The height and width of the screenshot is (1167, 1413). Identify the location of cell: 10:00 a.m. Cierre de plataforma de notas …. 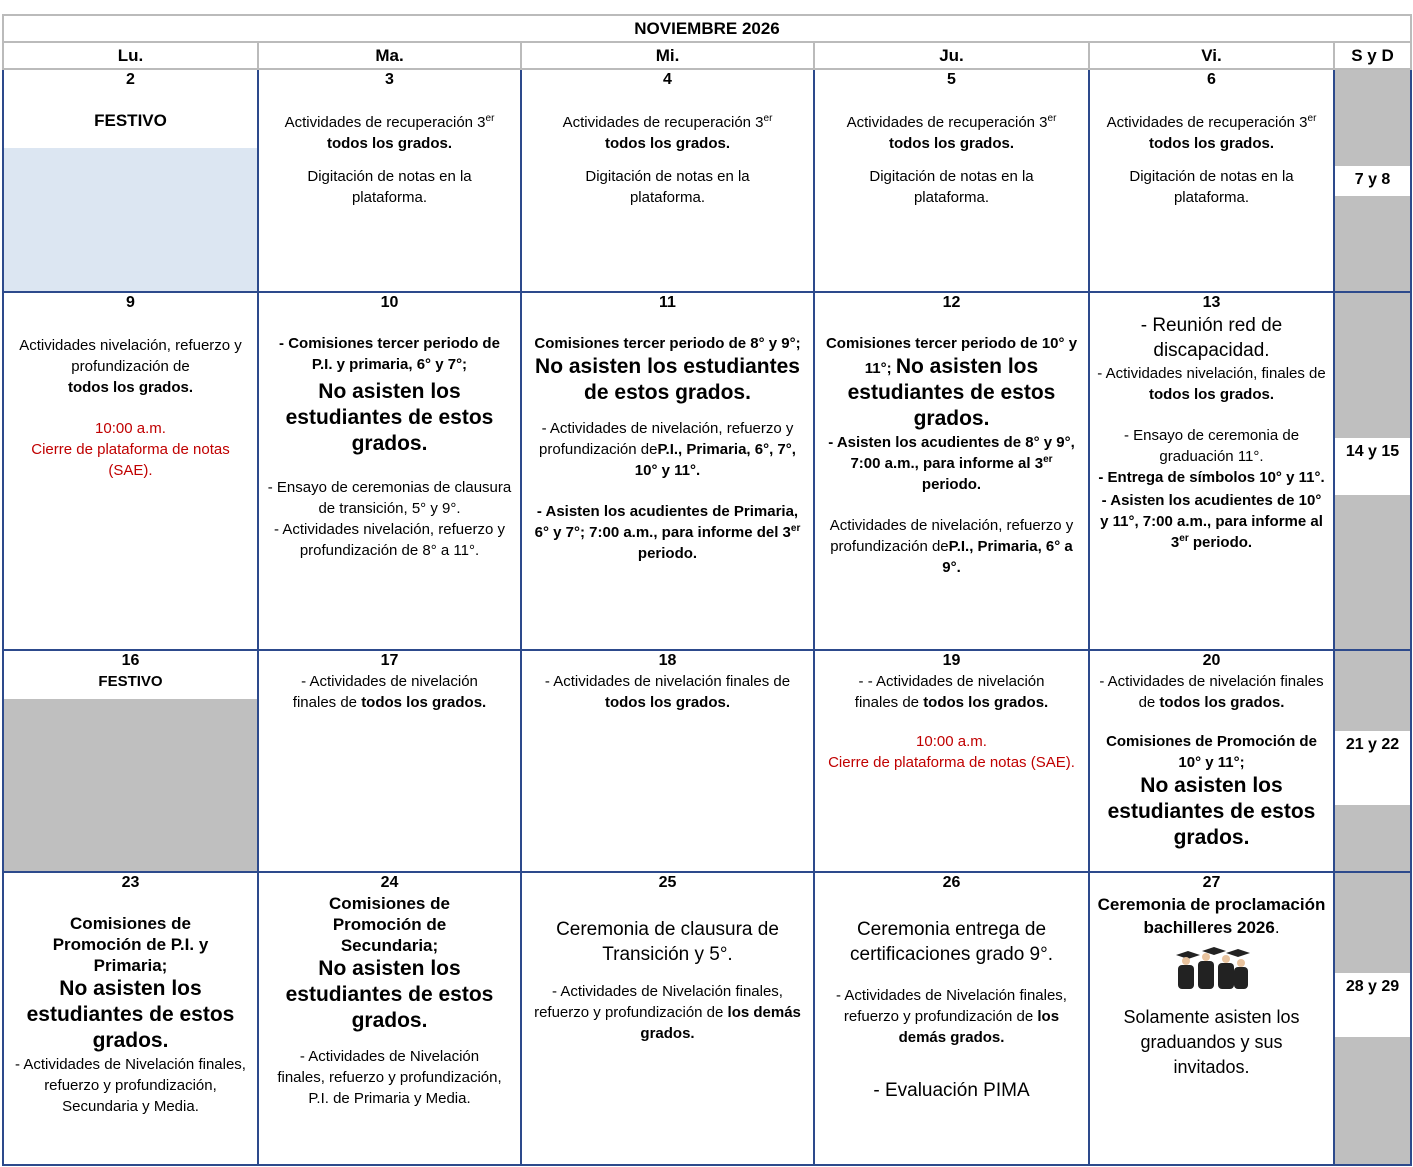
(130, 449).